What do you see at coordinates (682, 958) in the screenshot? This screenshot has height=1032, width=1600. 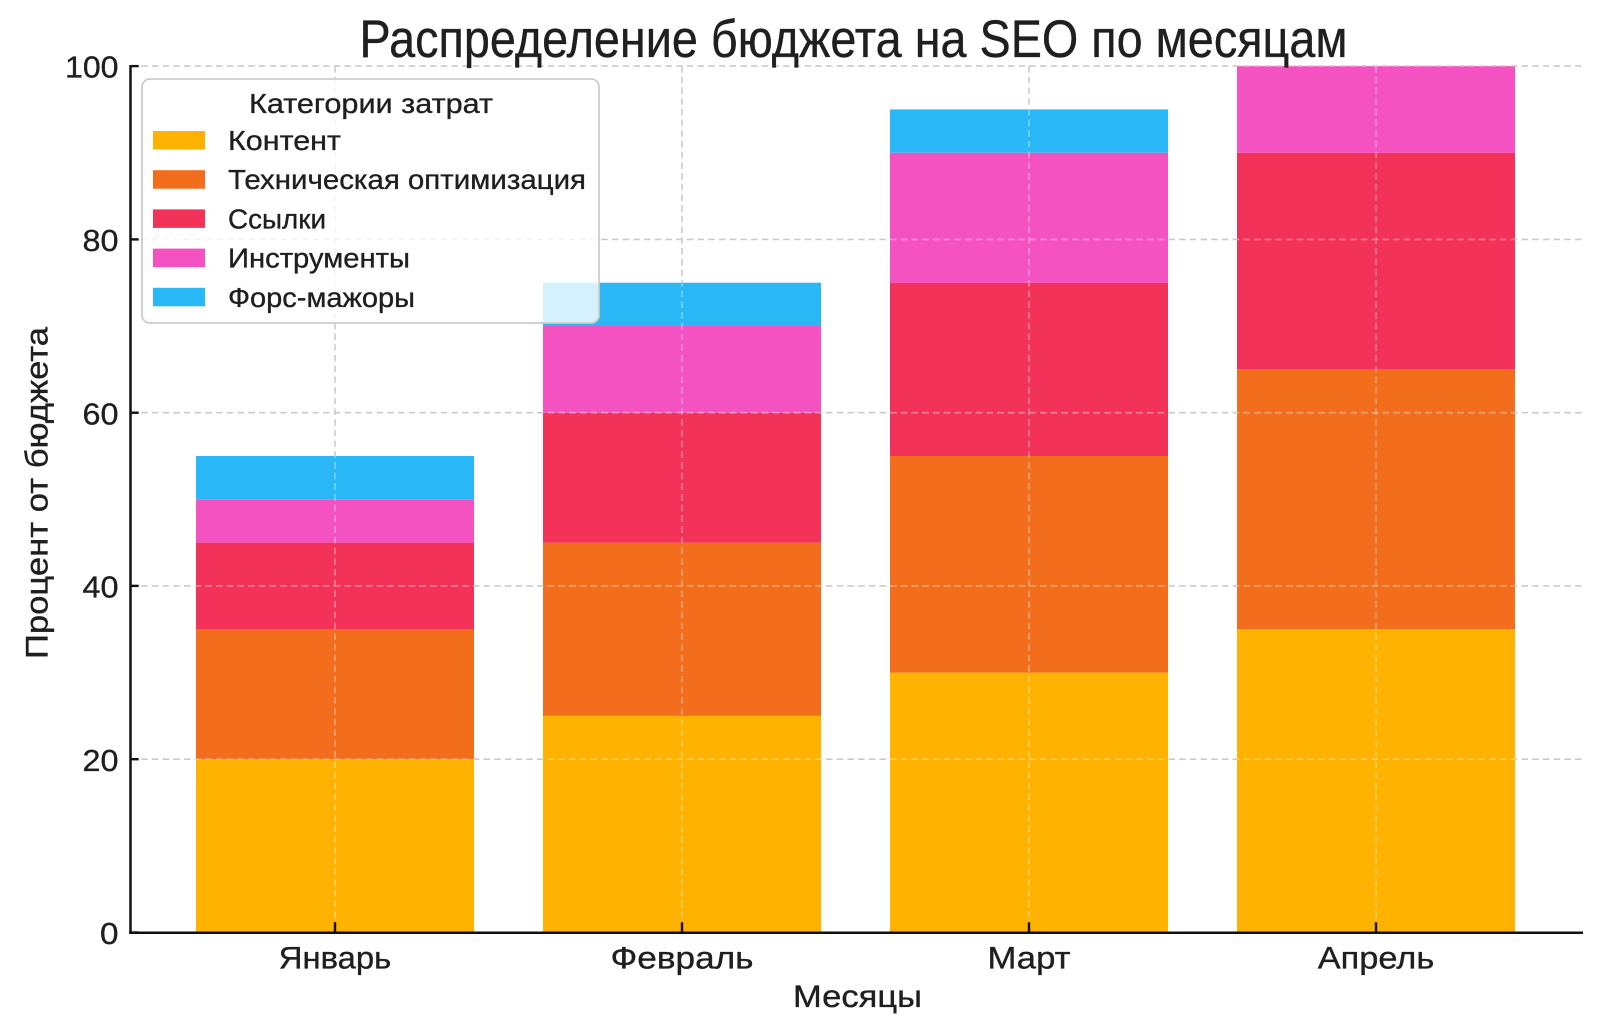 I see `svg-text: Февраль` at bounding box center [682, 958].